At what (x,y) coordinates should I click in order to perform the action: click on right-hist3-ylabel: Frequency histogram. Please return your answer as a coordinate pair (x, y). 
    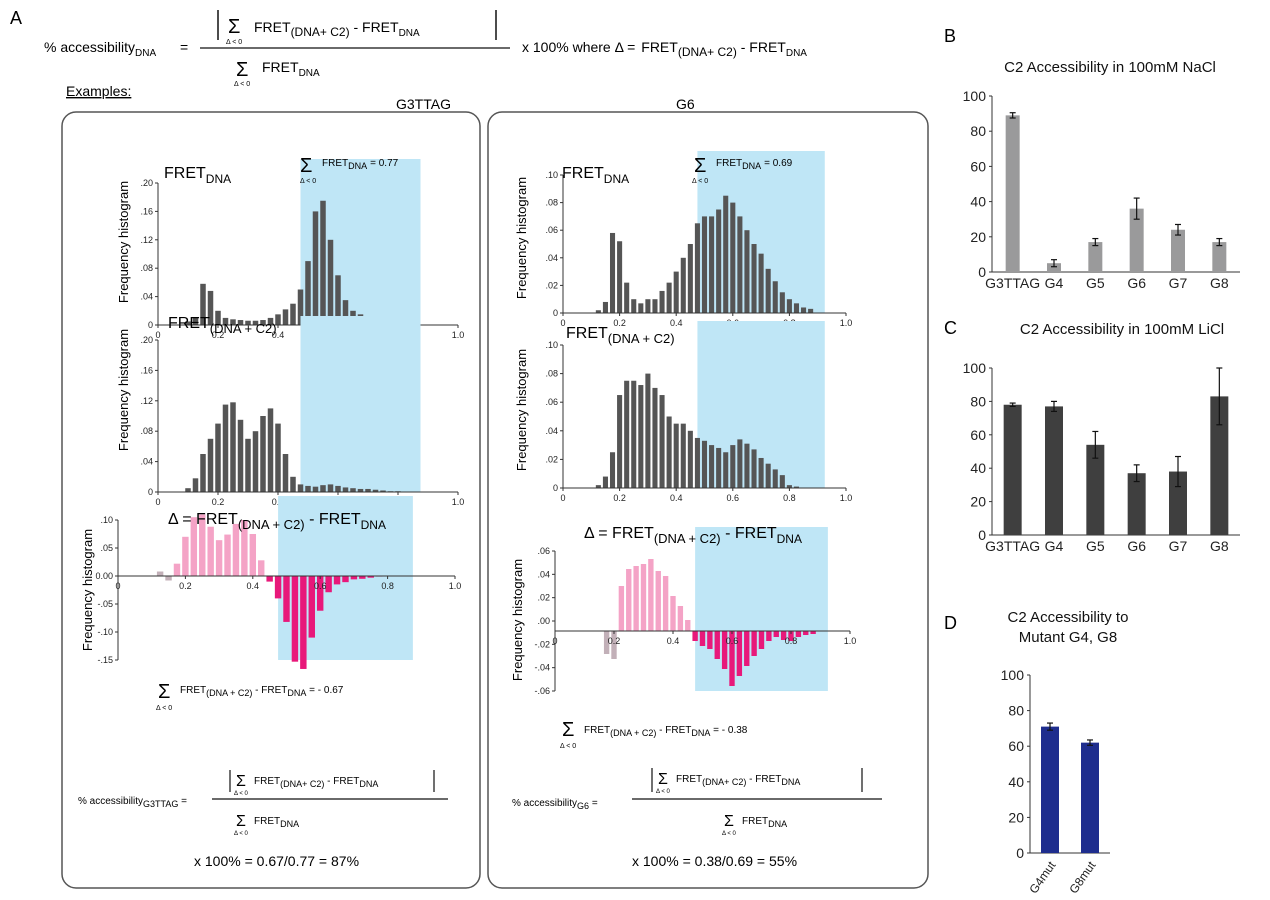
    Looking at the image, I should click on (517, 620).